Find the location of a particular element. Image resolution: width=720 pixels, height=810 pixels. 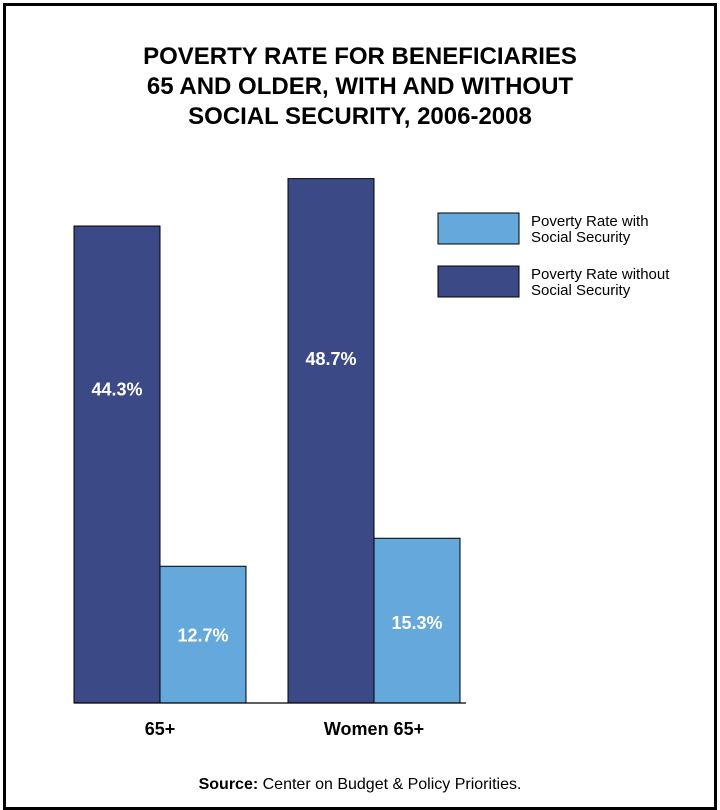

data-label: 48.7% is located at coordinates (330, 359).